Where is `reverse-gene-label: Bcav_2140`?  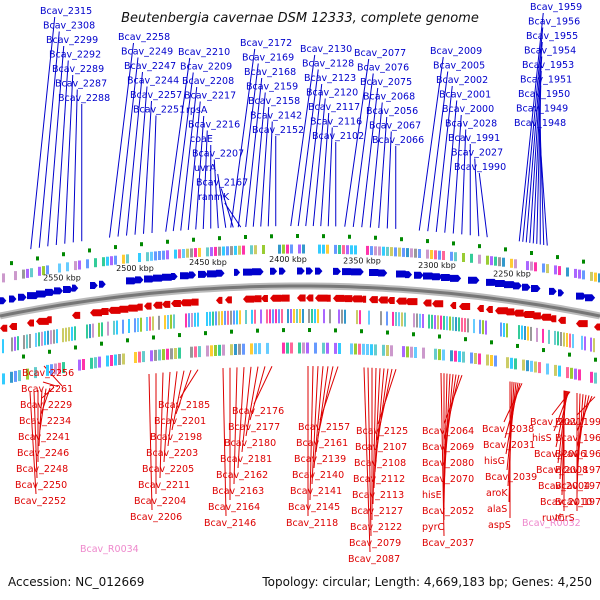
reverse-gene-label: Bcav_2140 is located at coordinates (318, 475).